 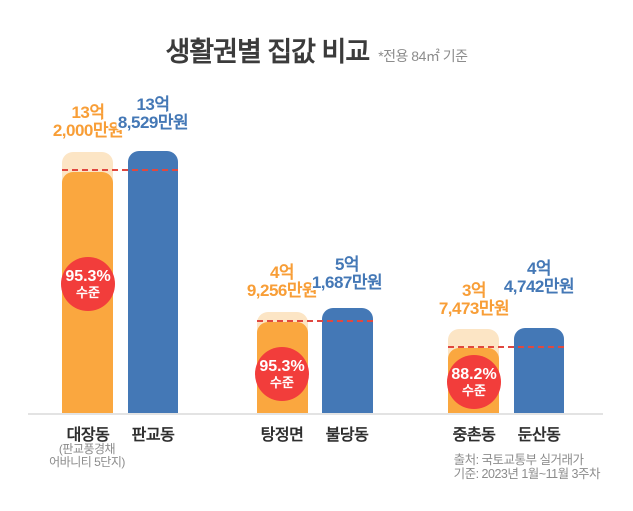 I want to click on value-label-pangyodong: 13억 8,529만원, so click(x=153, y=113).